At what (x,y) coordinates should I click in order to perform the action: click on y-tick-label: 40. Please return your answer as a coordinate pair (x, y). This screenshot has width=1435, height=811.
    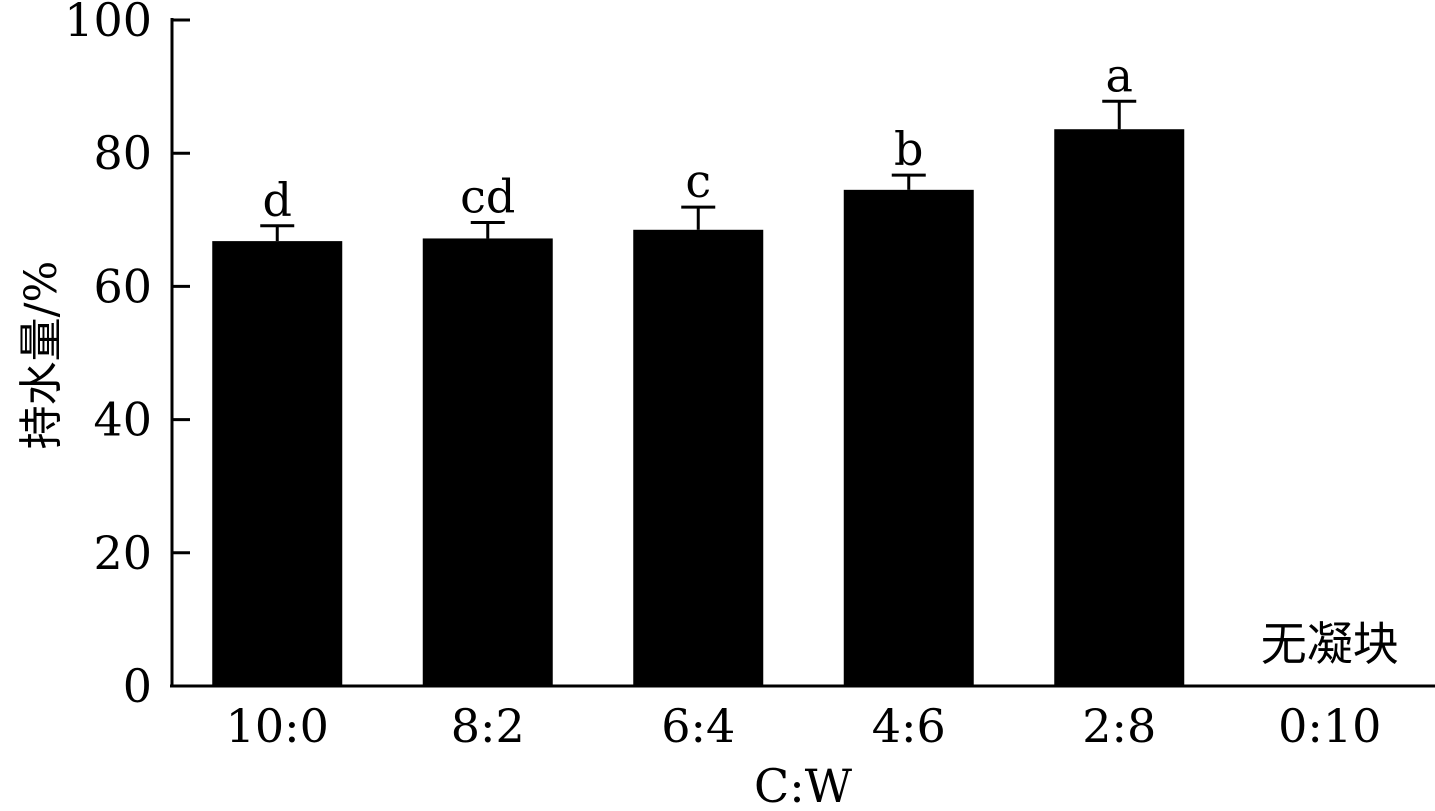
    Looking at the image, I should click on (122, 420).